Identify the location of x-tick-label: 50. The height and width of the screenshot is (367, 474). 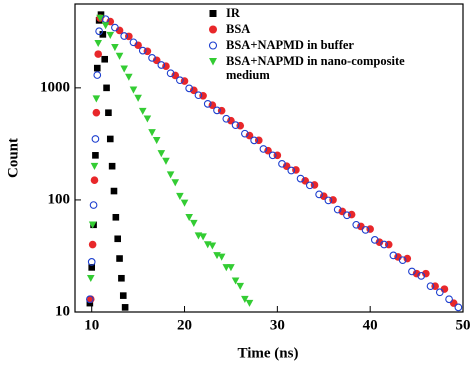
(463, 325).